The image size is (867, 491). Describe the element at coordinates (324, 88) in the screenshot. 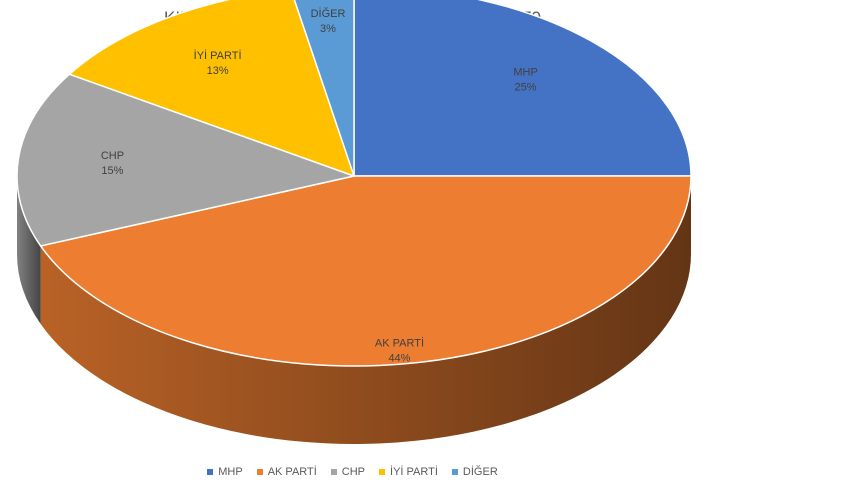

I see `pie-slice-di̇ğer` at that location.